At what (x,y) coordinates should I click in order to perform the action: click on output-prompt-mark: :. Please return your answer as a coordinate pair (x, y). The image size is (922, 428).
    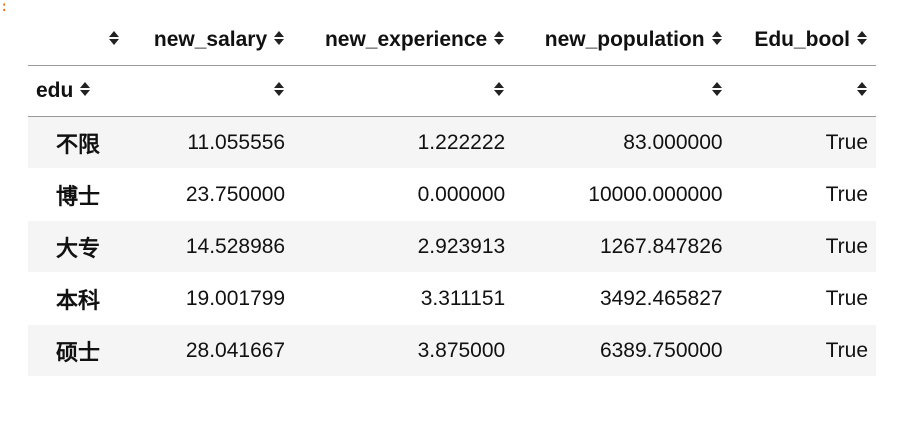
    Looking at the image, I should click on (4, 7).